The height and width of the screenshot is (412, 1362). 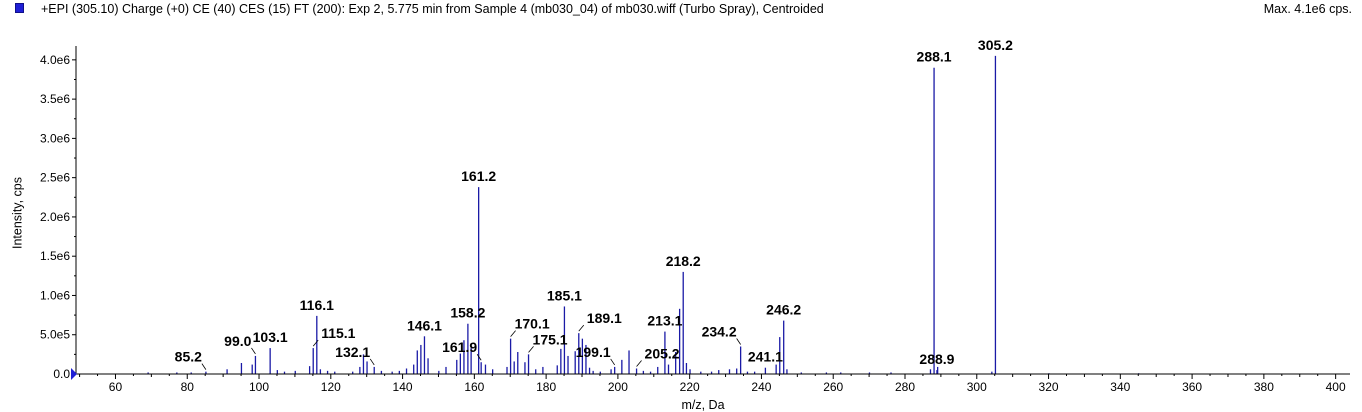 I want to click on y-tick-label: 3.0e6, so click(x=55, y=138).